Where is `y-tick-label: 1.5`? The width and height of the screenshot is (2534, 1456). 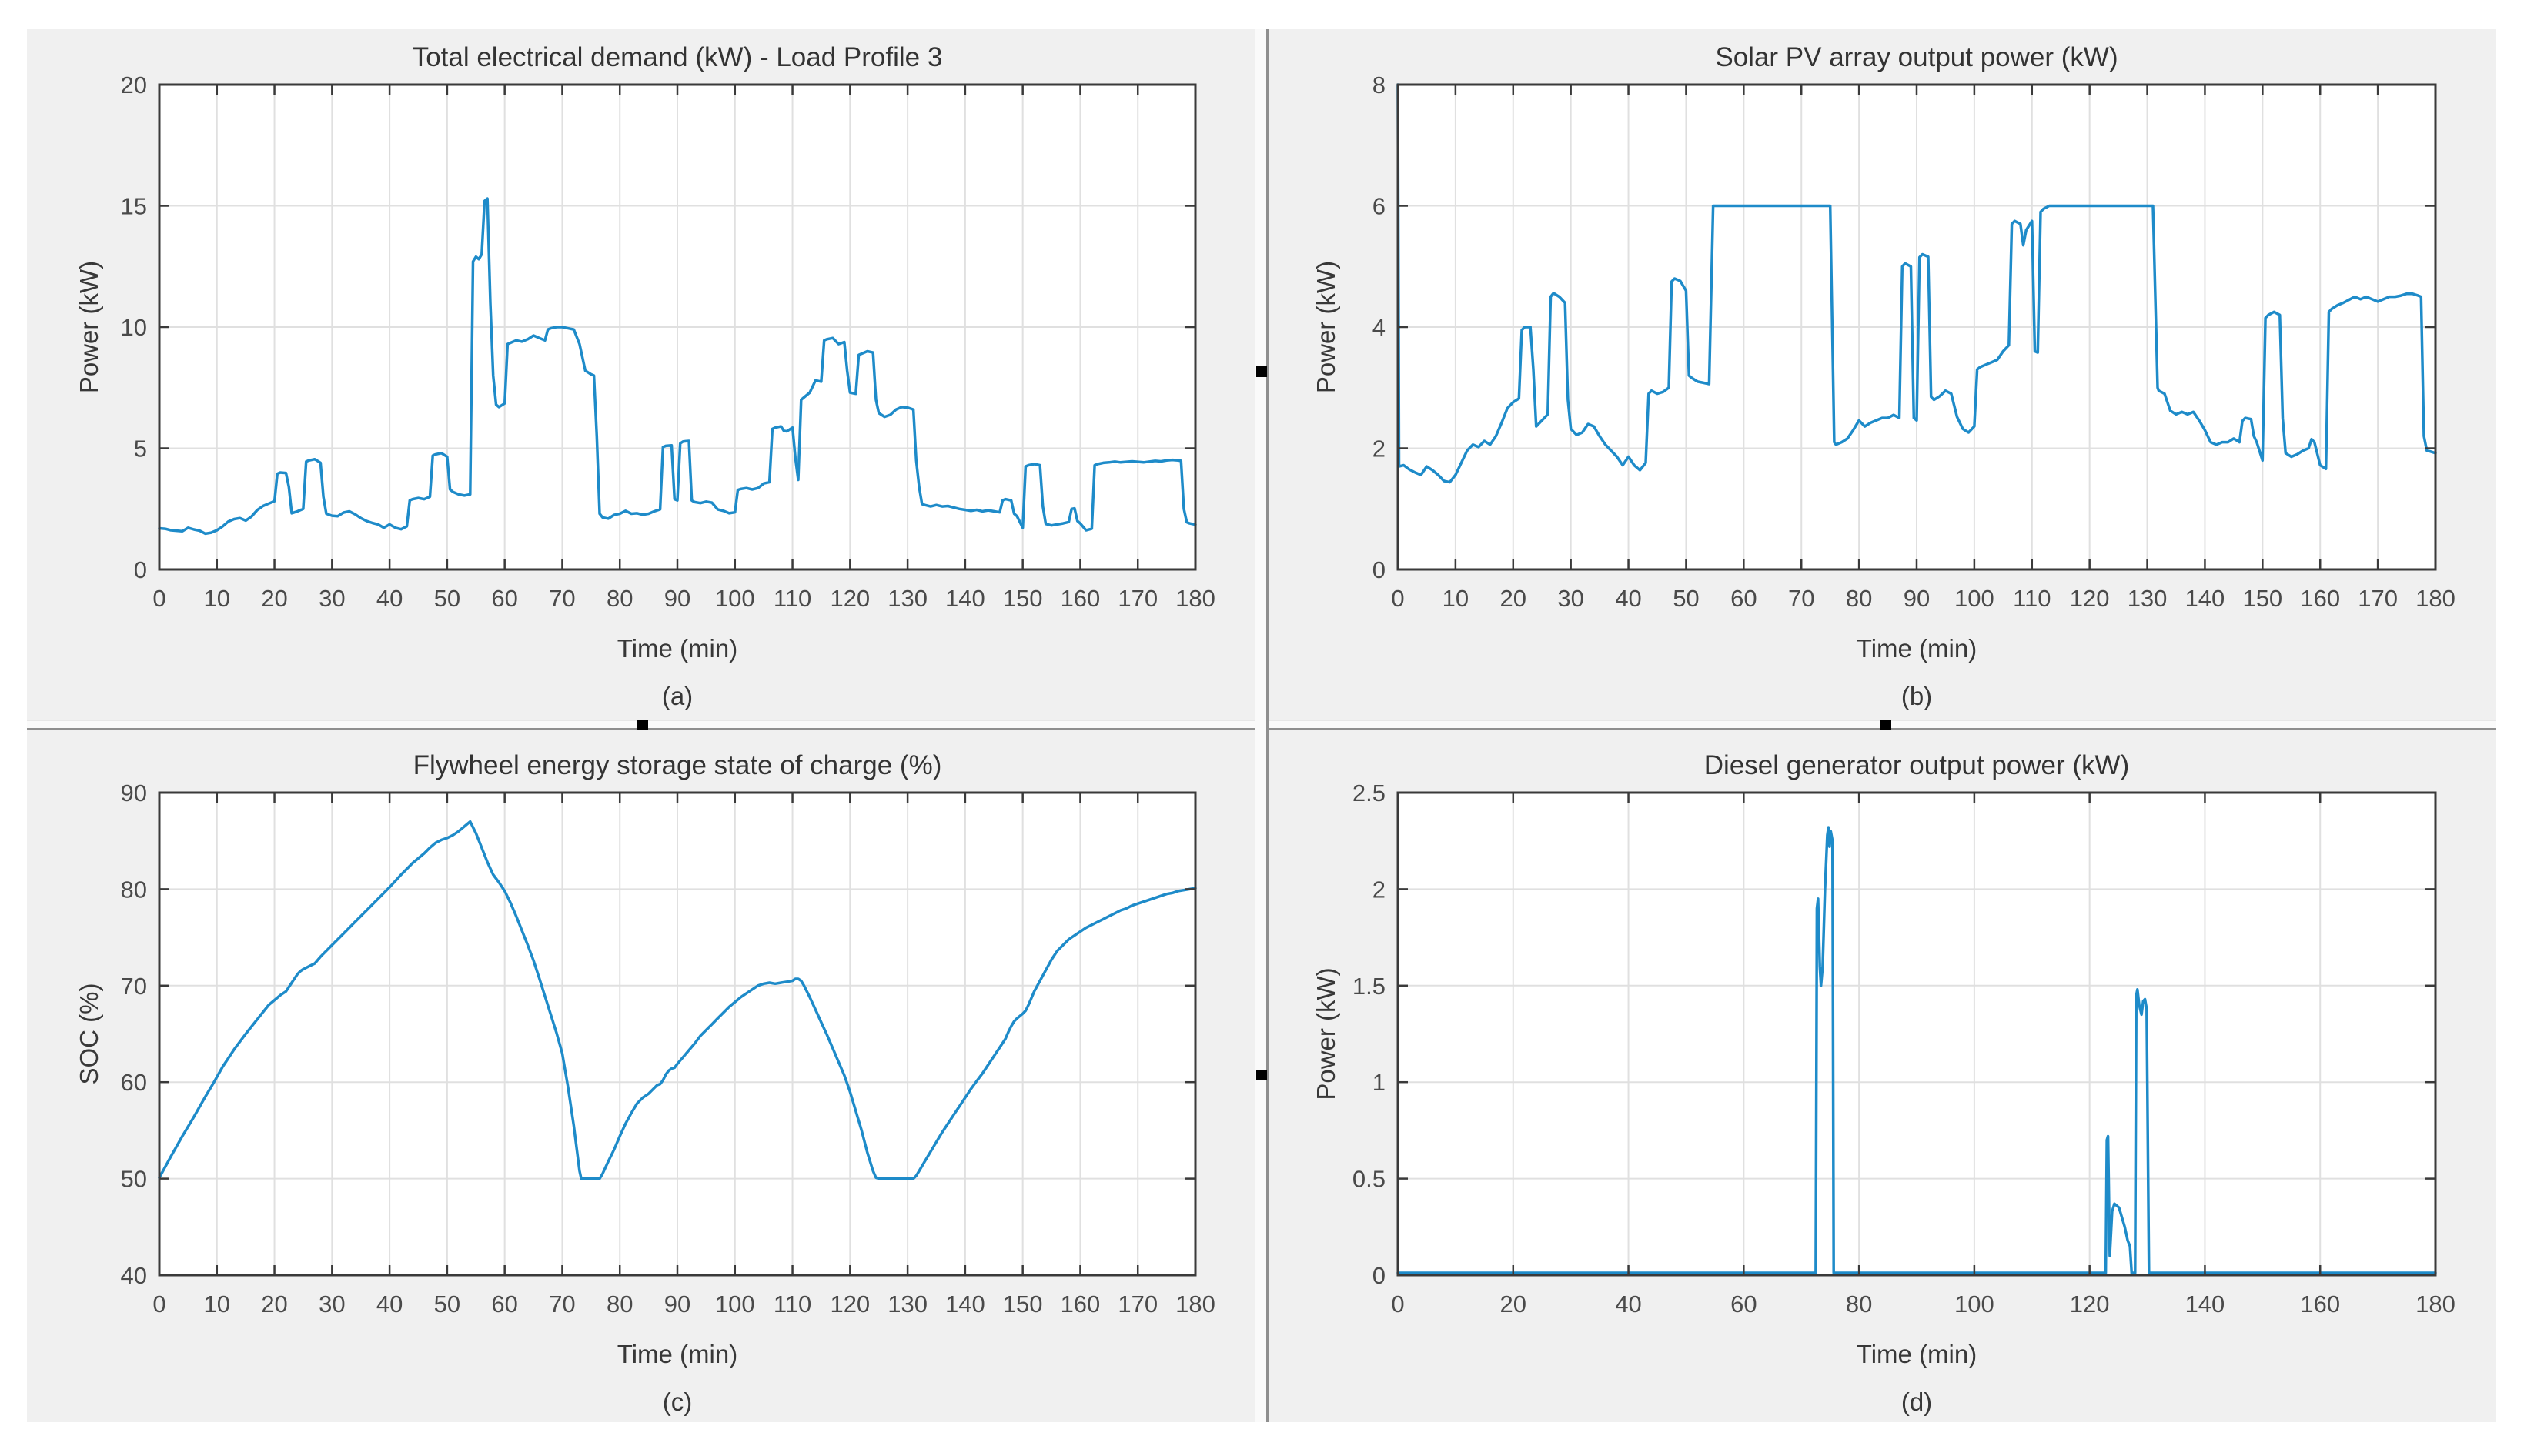 y-tick-label: 1.5 is located at coordinates (1369, 986).